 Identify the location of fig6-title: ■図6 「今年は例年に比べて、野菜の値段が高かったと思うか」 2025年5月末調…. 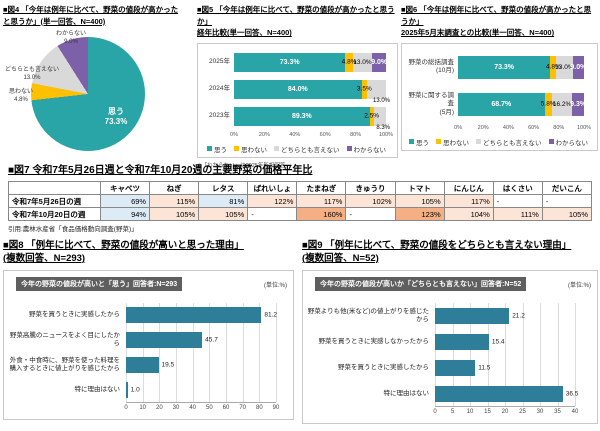
(499, 21).